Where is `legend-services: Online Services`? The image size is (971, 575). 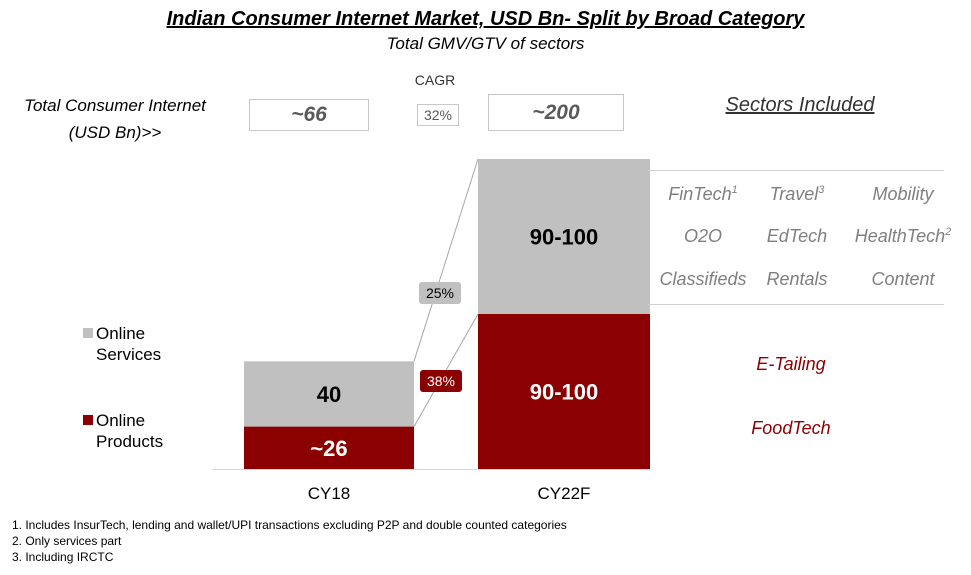 legend-services: Online Services is located at coordinates (128, 344).